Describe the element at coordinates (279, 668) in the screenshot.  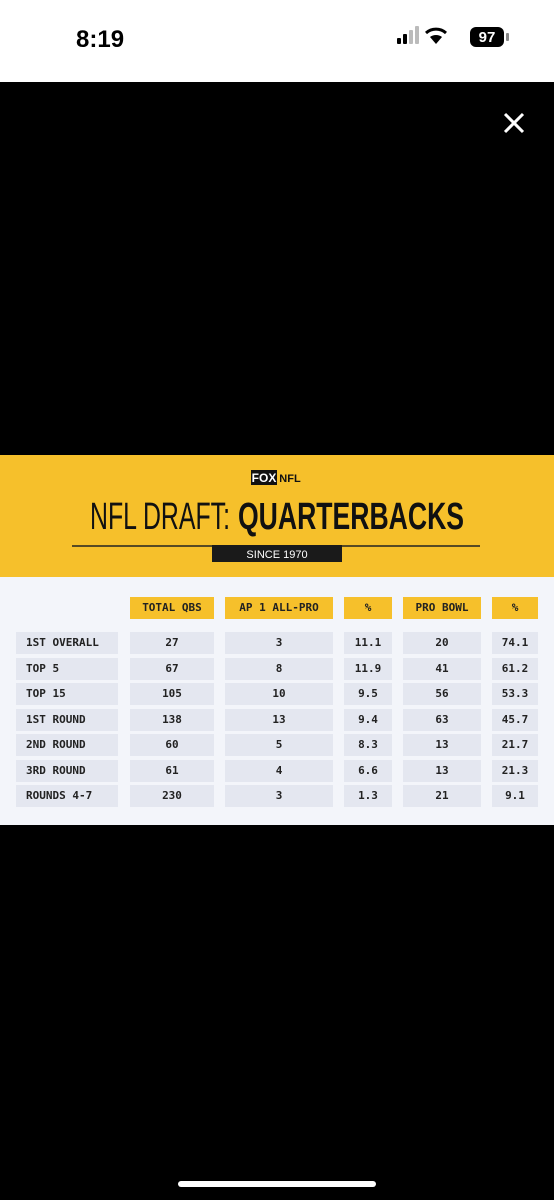
I see `table-cell: 8` at that location.